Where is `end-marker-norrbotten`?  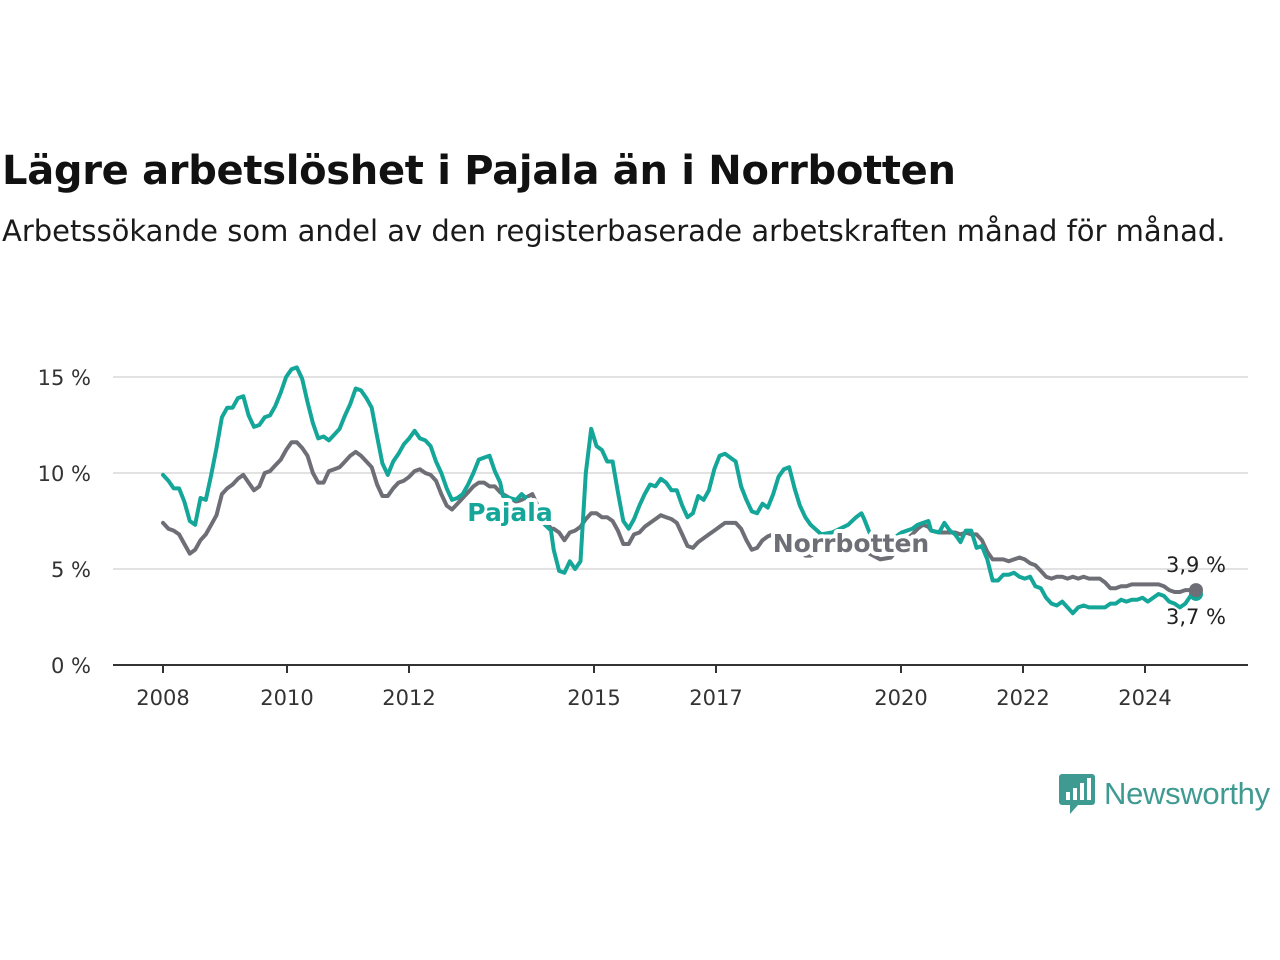 end-marker-norrbotten is located at coordinates (1196, 590).